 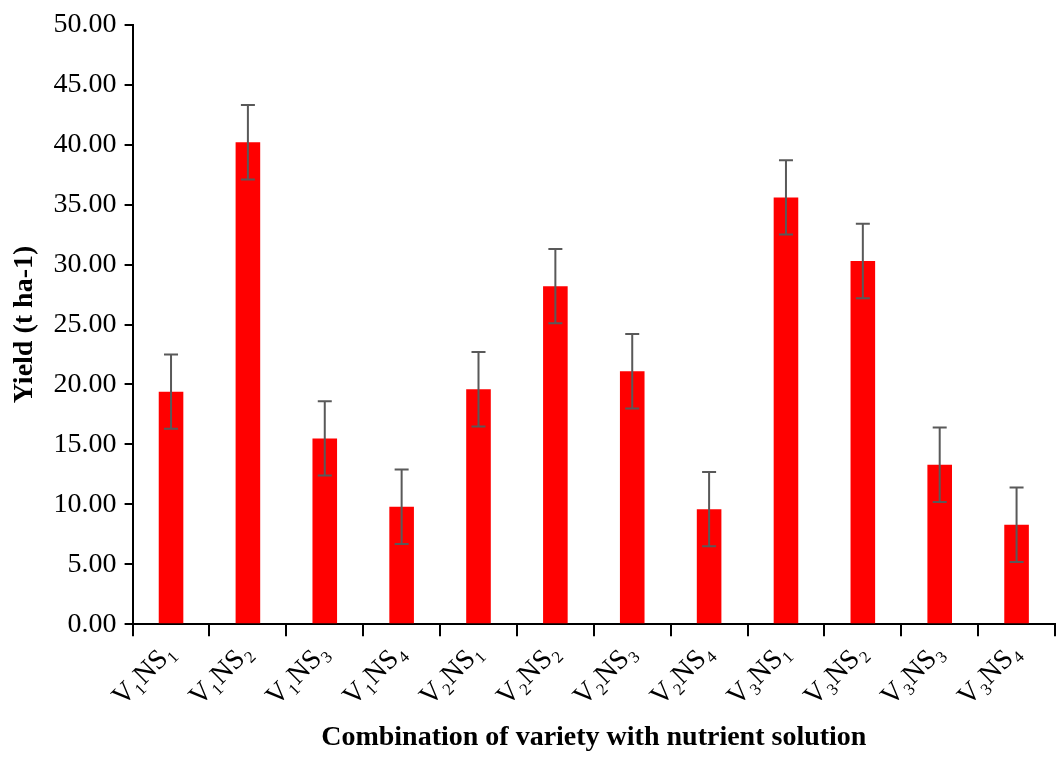 I want to click on y-tick-label: 40.00, so click(x=85, y=143).